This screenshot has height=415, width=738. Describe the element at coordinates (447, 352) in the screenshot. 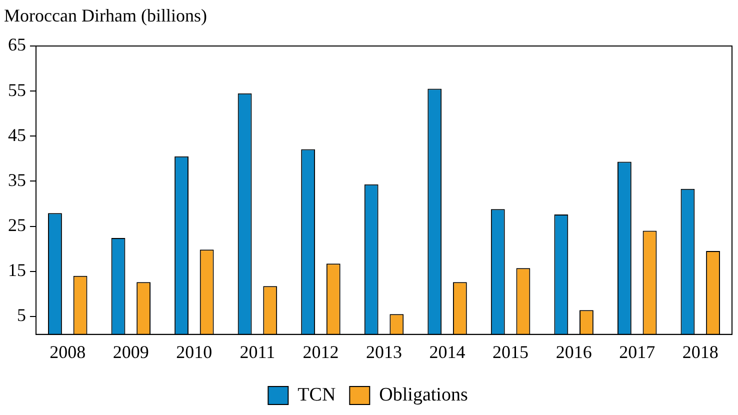

I see `x-tick-label: 2014` at that location.